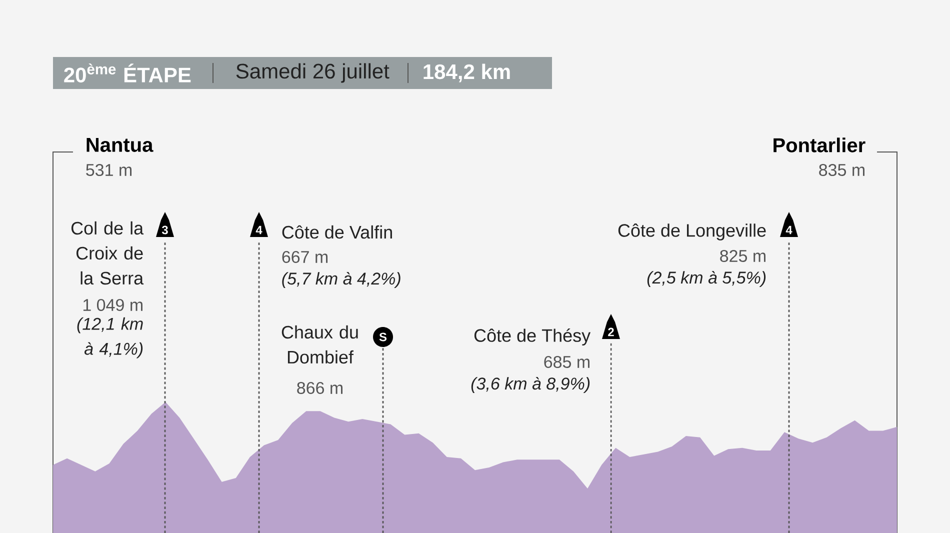 The height and width of the screenshot is (533, 950). I want to click on text: S, so click(383, 337).